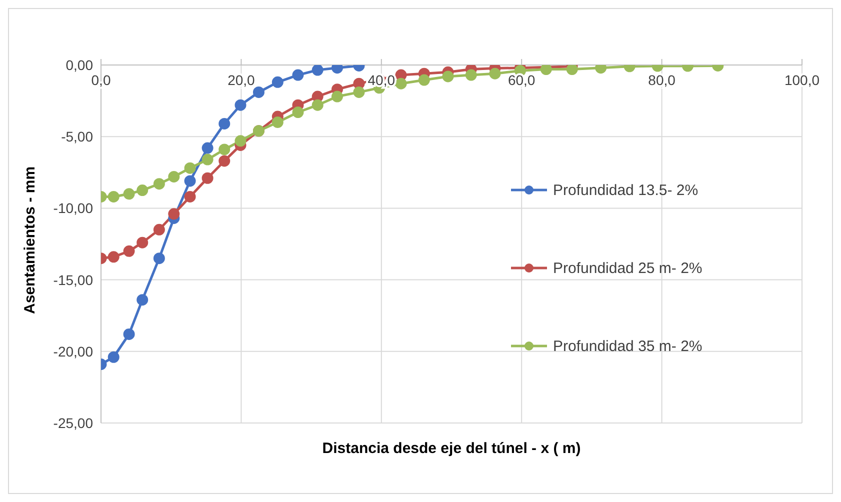  I want to click on y-tick-label: -25,00, so click(73, 422).